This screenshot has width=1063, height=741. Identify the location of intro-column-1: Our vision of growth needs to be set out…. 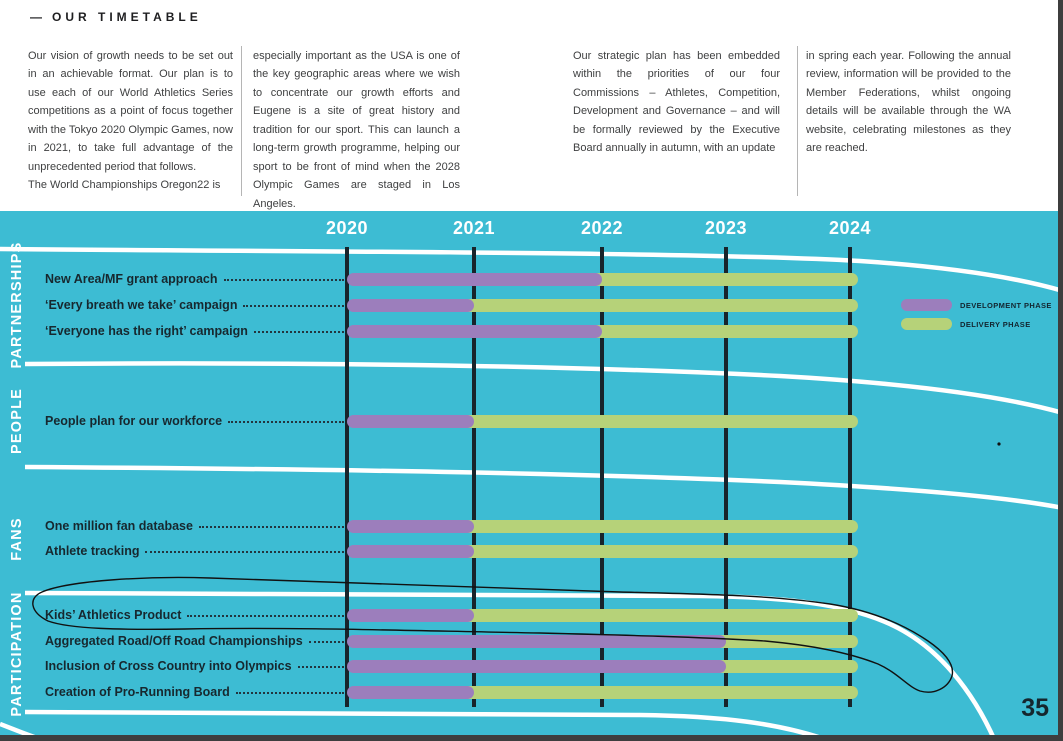
(130, 121).